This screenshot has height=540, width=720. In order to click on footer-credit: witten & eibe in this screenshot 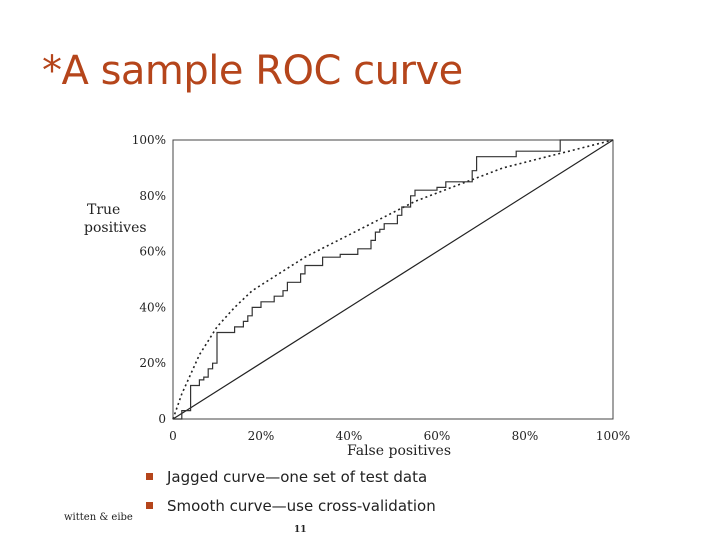, I will do `click(98, 517)`.